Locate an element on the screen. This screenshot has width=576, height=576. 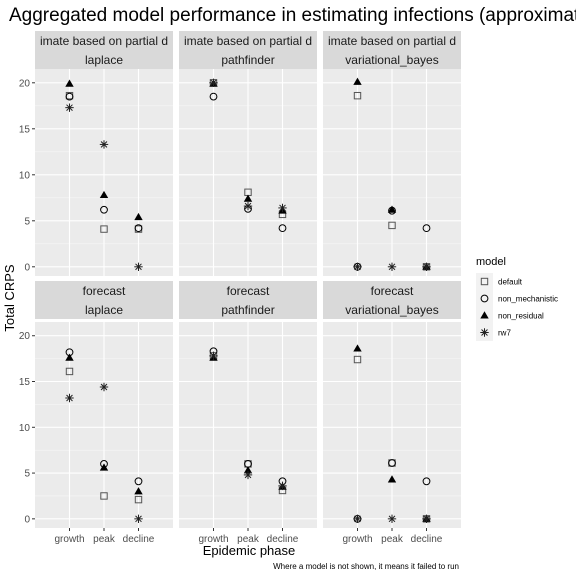
legend-key-non-mechanistic is located at coordinates (484, 298).